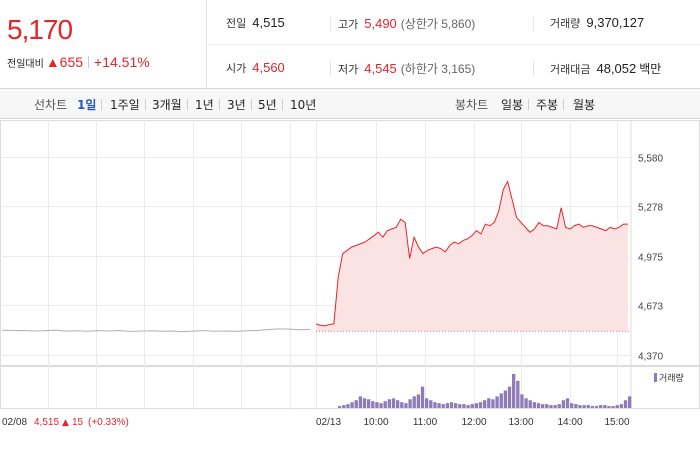 This screenshot has width=700, height=450. What do you see at coordinates (156, 330) in the screenshot?
I see `prev-day-series` at bounding box center [156, 330].